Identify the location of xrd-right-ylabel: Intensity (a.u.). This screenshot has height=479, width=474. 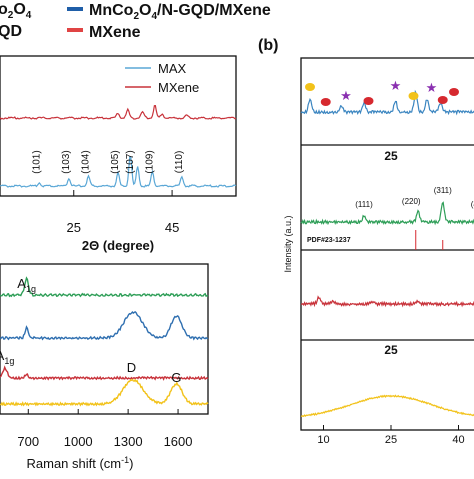
(288, 243).